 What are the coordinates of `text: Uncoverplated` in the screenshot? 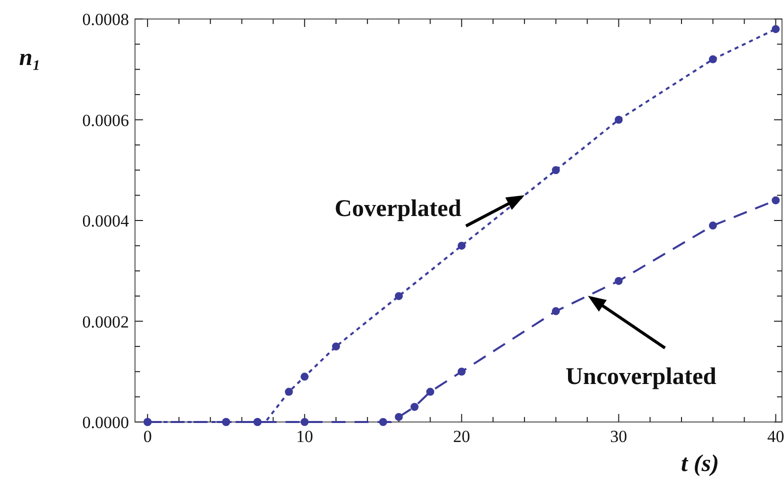 It's located at (641, 377).